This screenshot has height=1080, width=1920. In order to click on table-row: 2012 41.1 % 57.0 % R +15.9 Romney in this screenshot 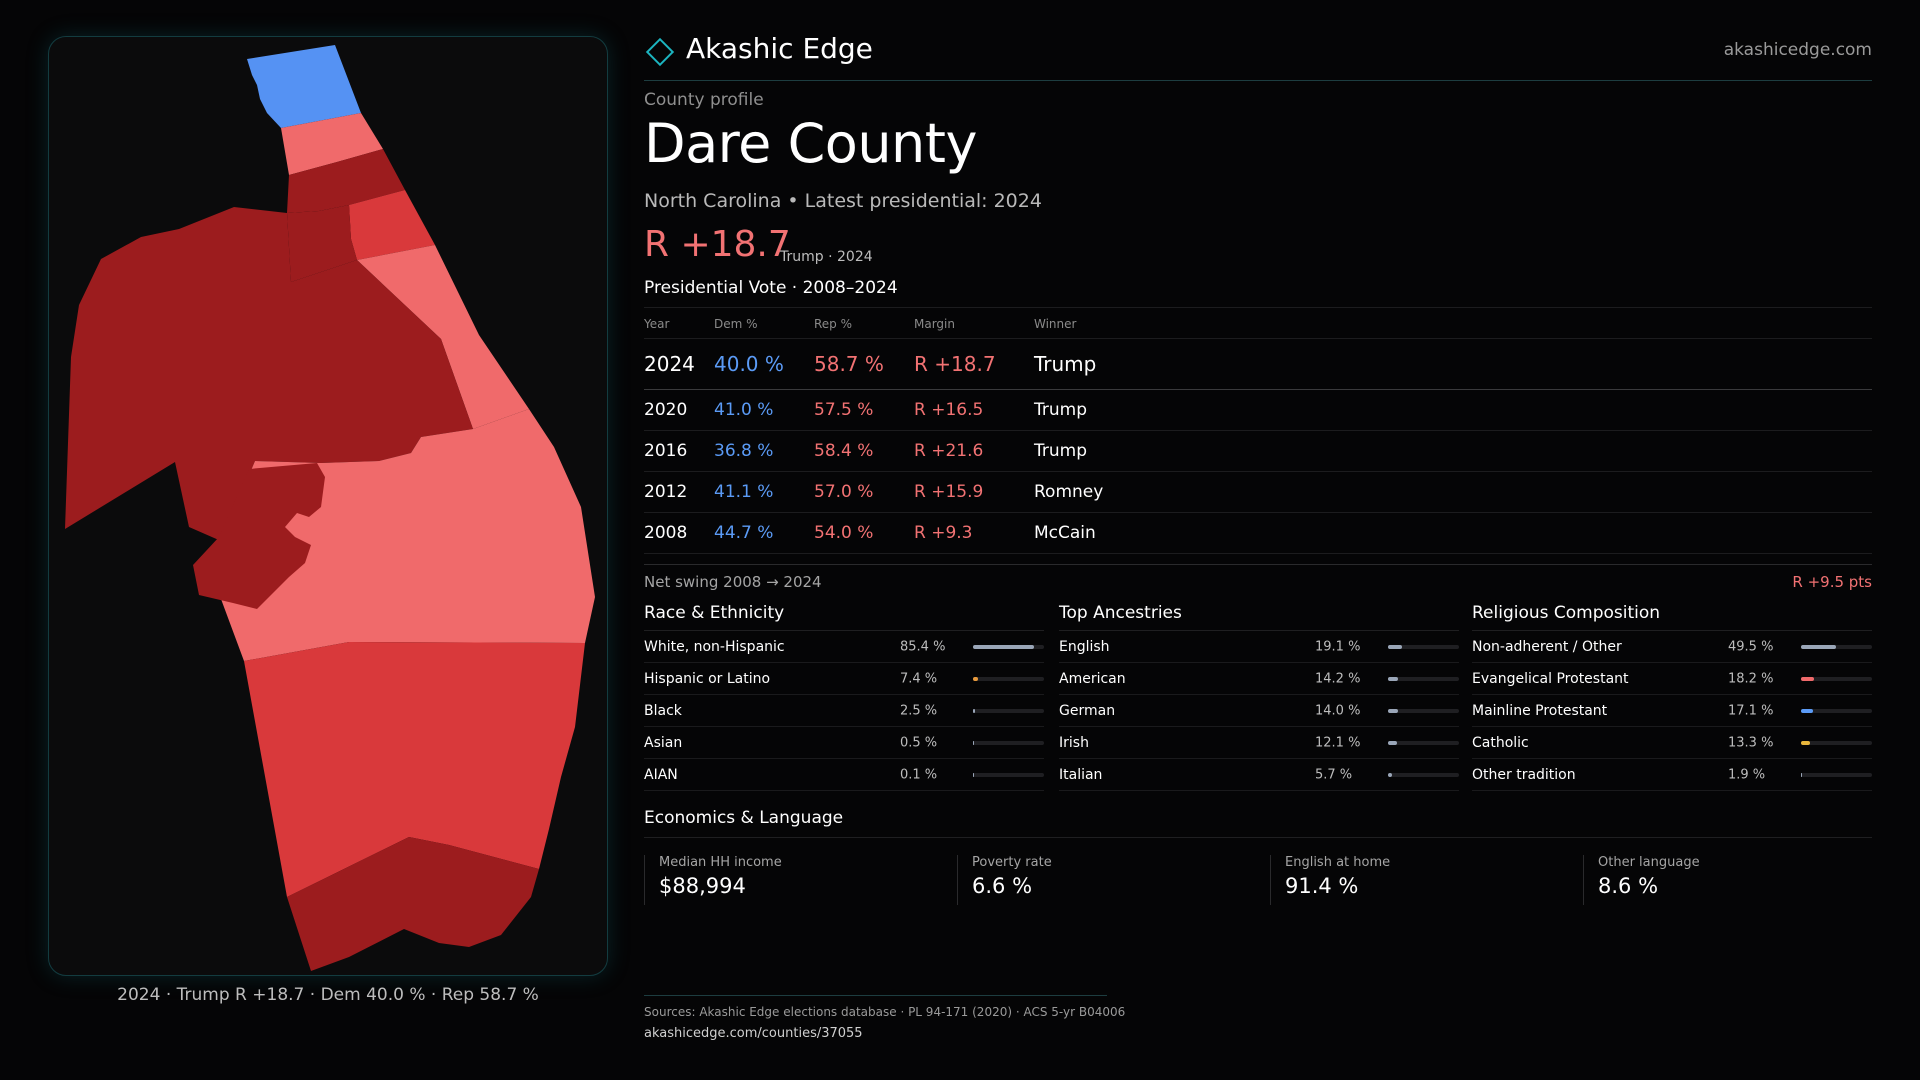, I will do `click(1258, 492)`.